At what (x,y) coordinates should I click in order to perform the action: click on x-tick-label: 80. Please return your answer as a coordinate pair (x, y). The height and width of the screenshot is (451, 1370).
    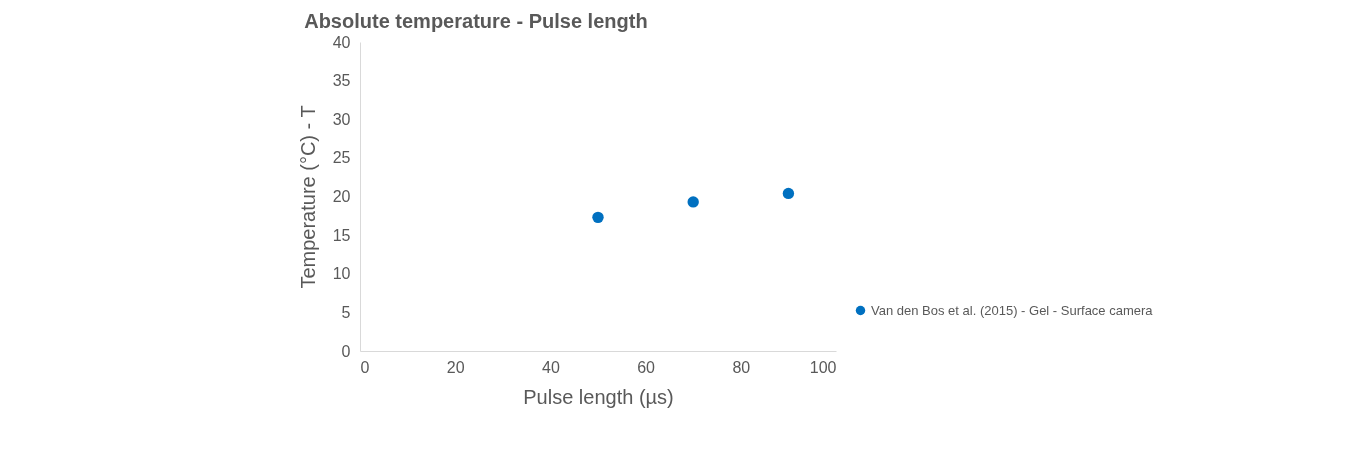
    Looking at the image, I should click on (741, 367).